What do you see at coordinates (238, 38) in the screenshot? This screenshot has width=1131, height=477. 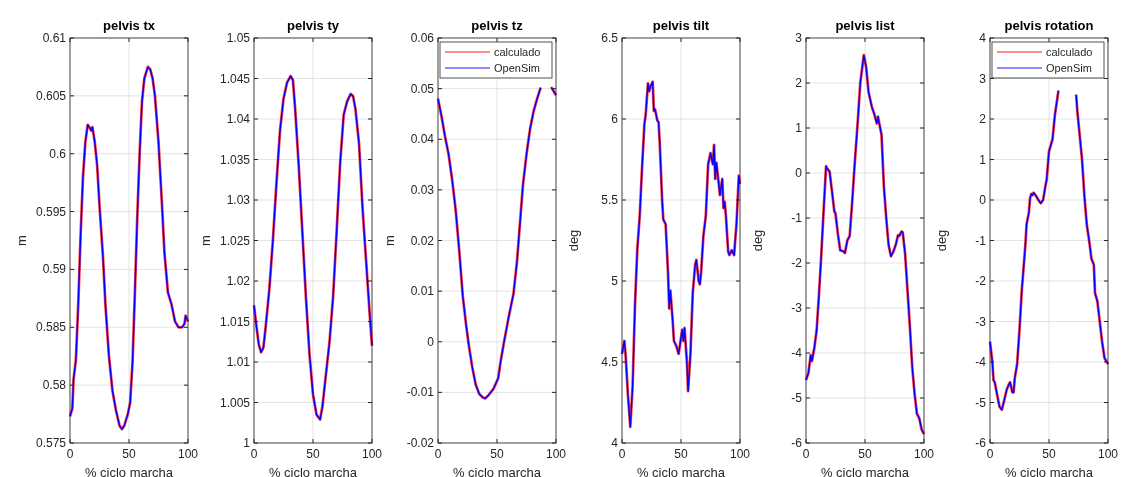 I see `y-tick-label: 1.05` at bounding box center [238, 38].